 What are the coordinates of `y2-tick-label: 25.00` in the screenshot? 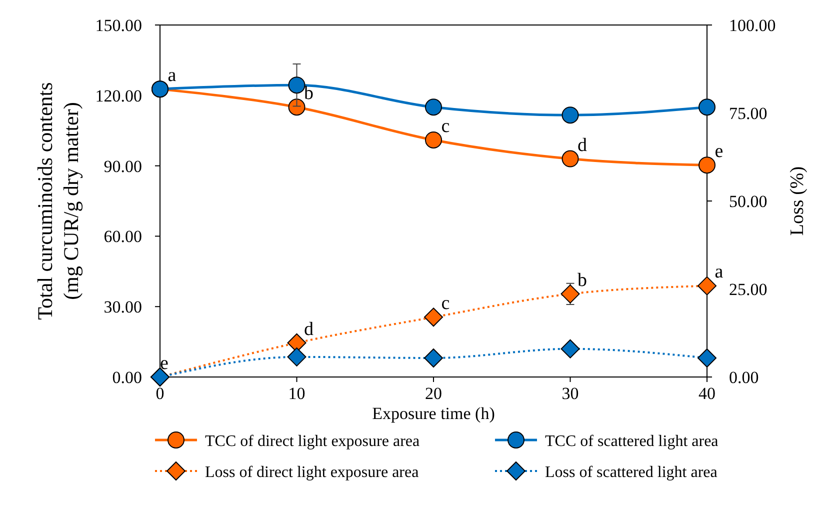 It's located at (748, 289).